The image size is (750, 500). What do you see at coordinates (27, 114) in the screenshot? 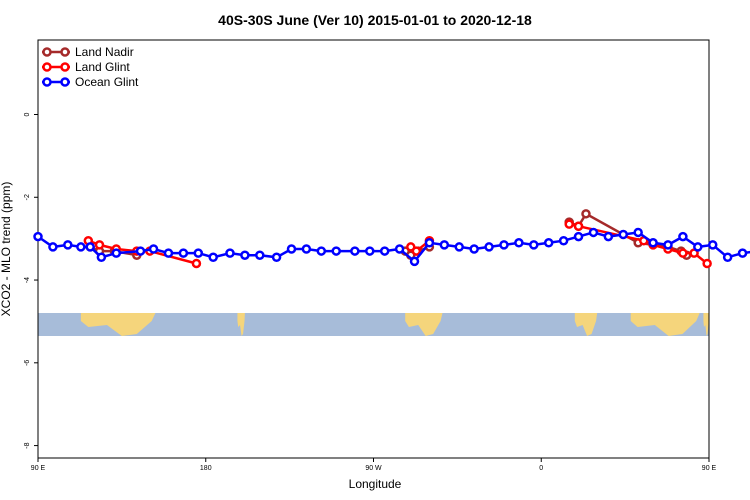
I see `y-tick-label: 0` at bounding box center [27, 114].